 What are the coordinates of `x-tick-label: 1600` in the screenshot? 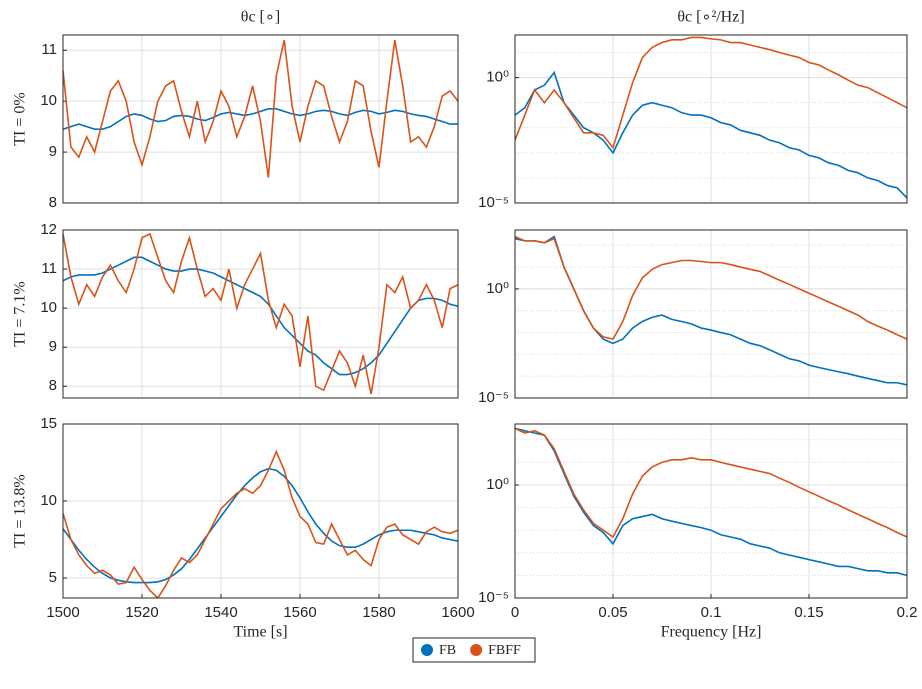 It's located at (457, 612).